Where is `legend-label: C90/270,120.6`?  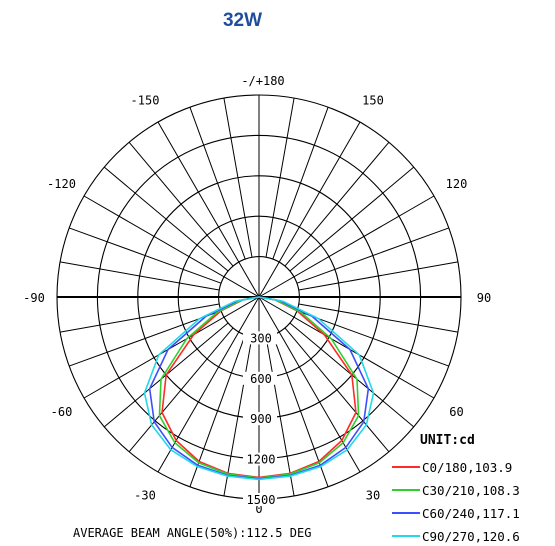 legend-label: C90/270,120.6 is located at coordinates (471, 536).